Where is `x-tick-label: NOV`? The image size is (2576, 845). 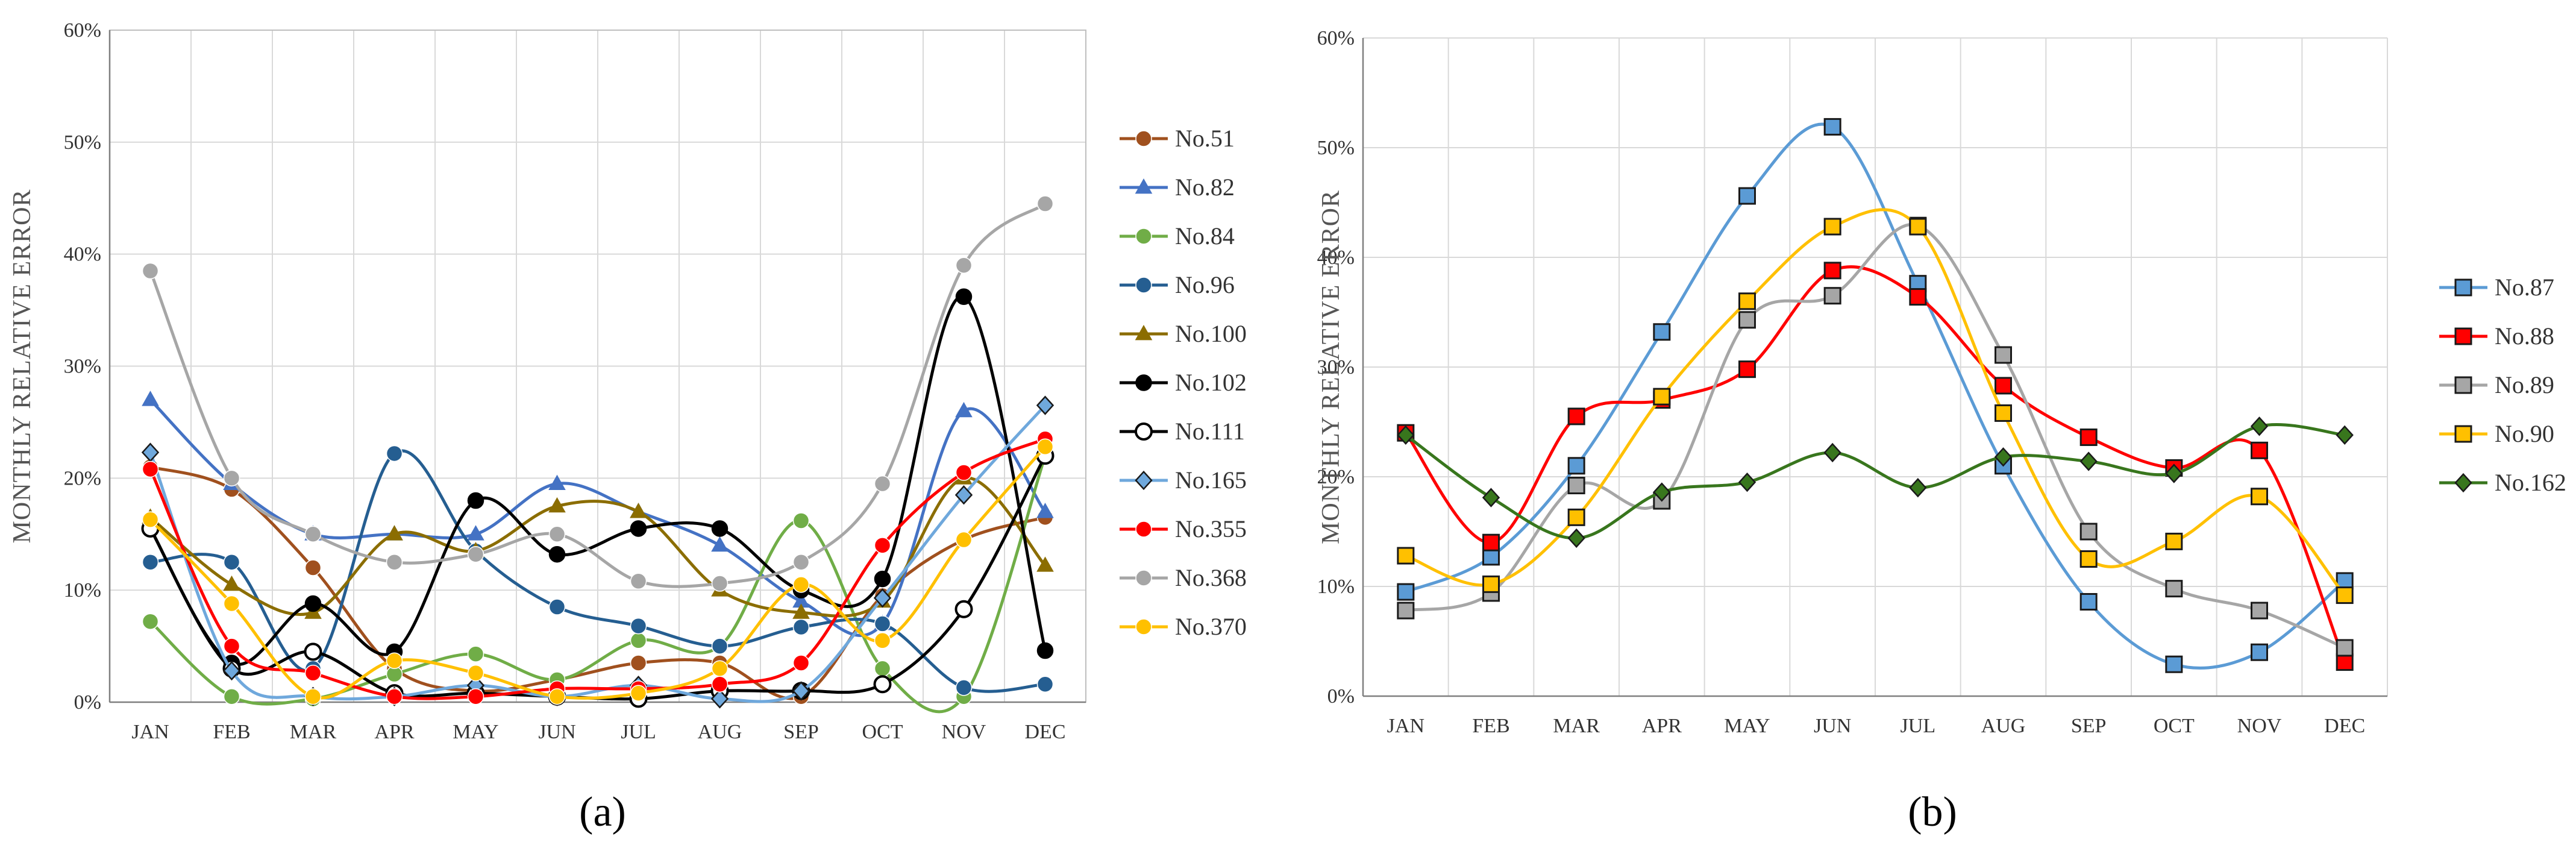
x-tick-label: NOV is located at coordinates (2259, 726).